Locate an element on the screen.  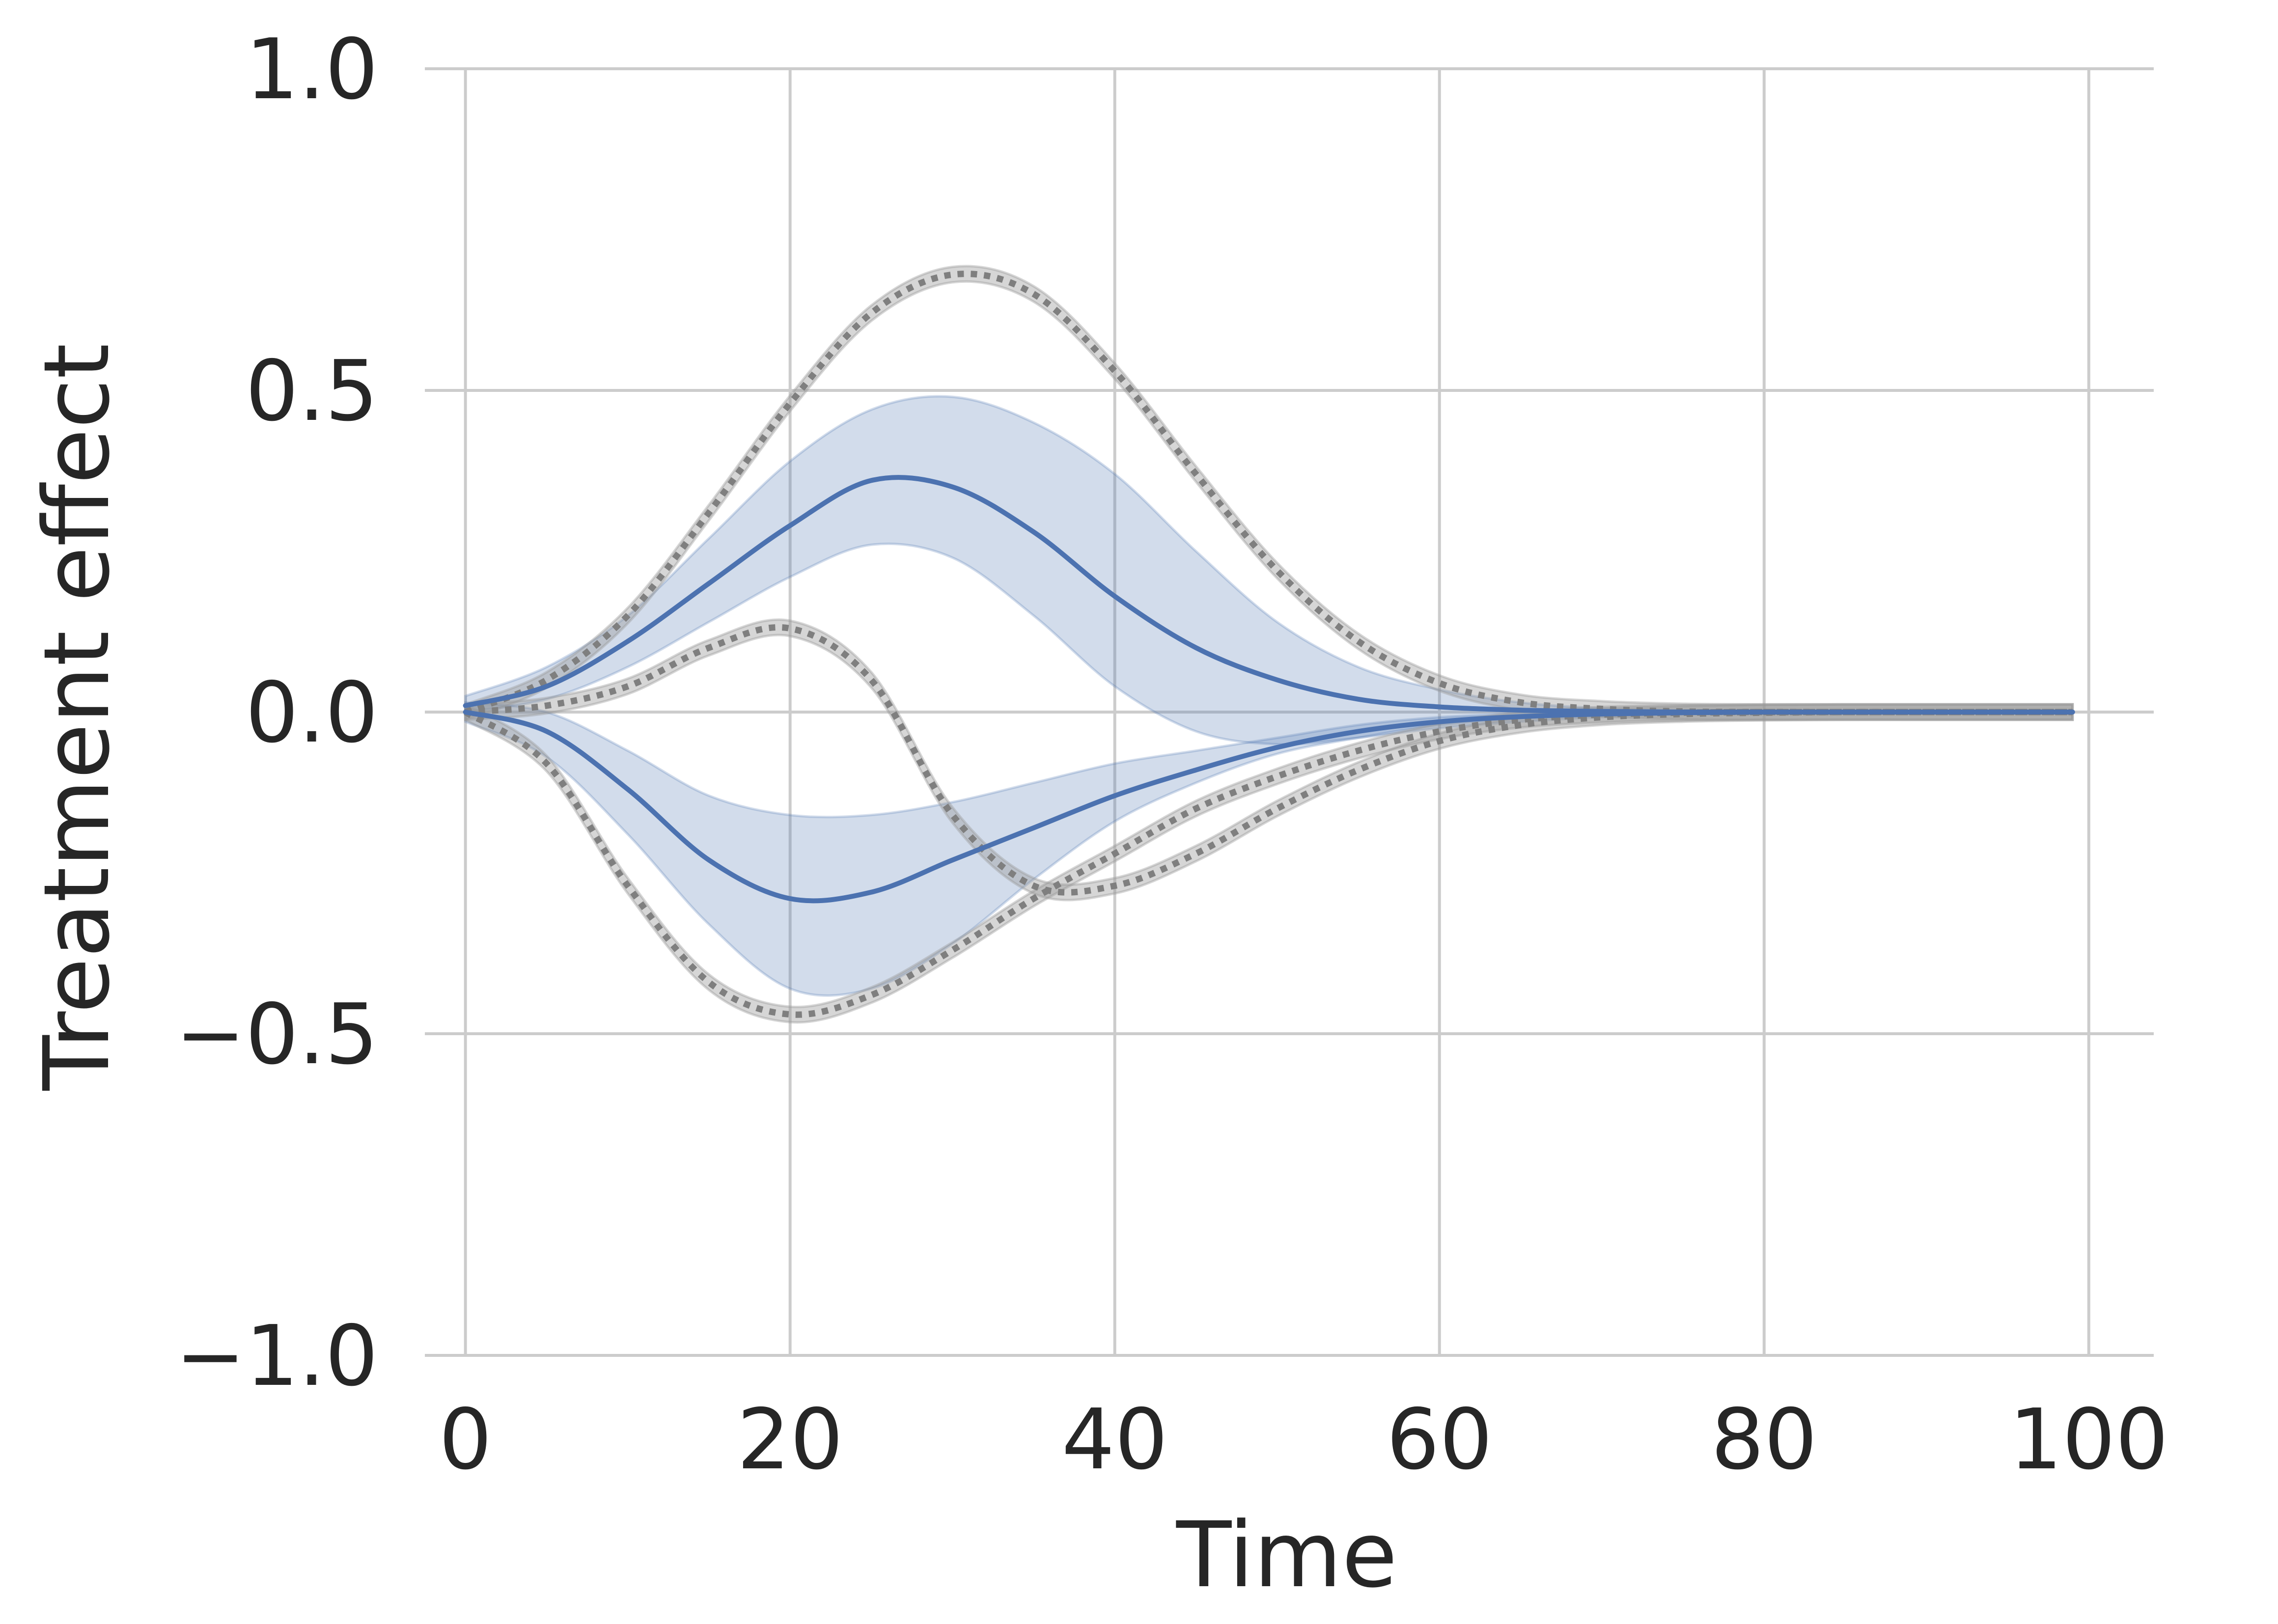
y-tick-label: 0.0 is located at coordinates (312, 713).